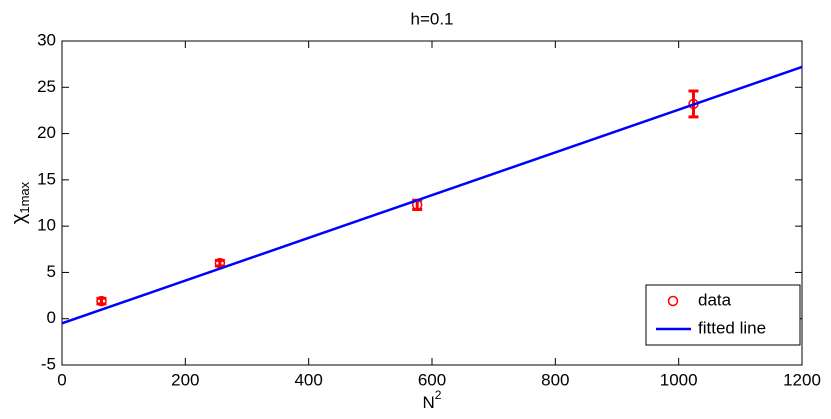  What do you see at coordinates (185, 379) in the screenshot?
I see `x-tick-label: 200` at bounding box center [185, 379].